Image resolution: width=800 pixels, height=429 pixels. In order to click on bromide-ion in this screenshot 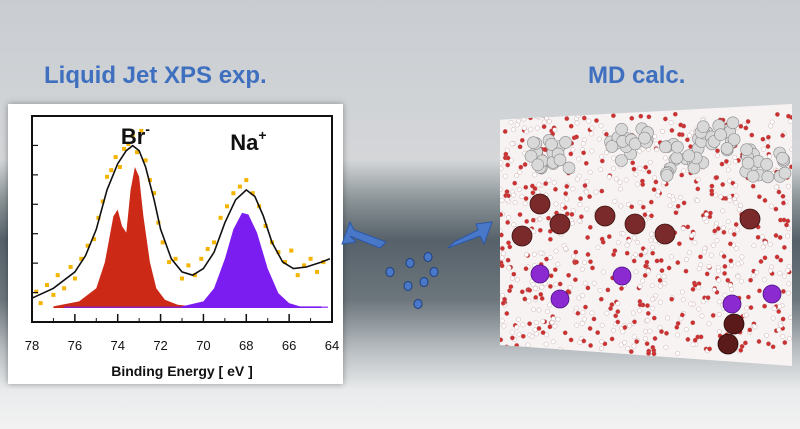, I will do `click(728, 344)`.